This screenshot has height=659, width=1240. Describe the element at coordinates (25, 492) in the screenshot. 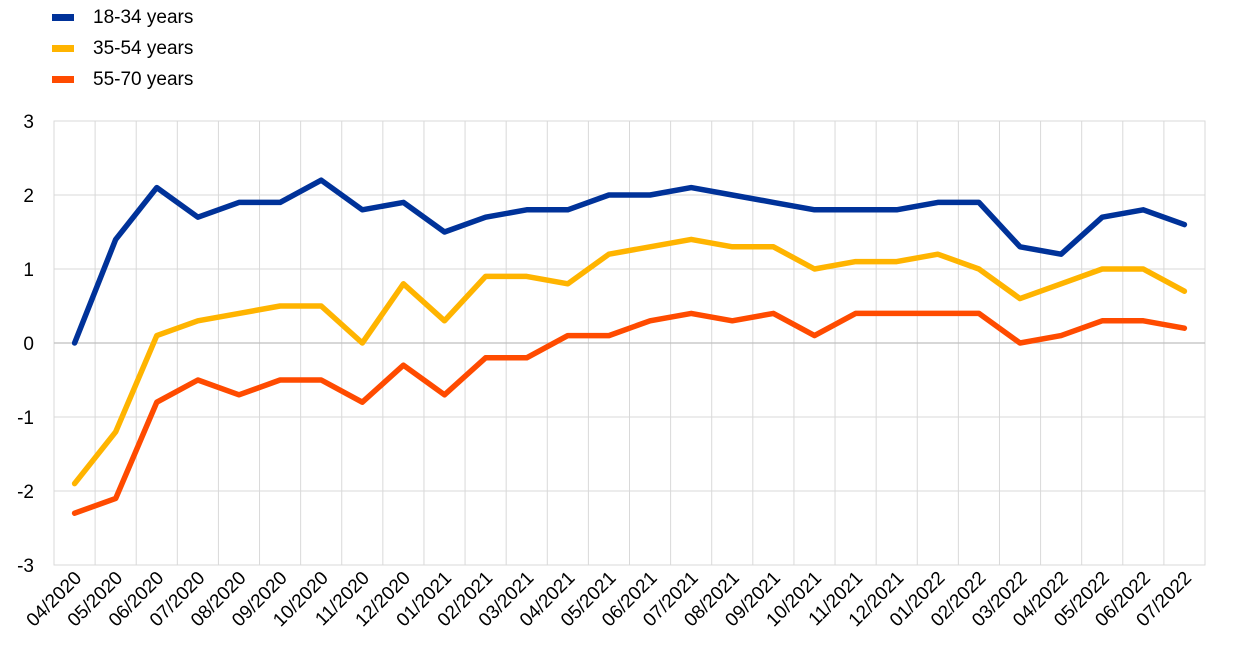

I see `y-tick-label: -2` at that location.